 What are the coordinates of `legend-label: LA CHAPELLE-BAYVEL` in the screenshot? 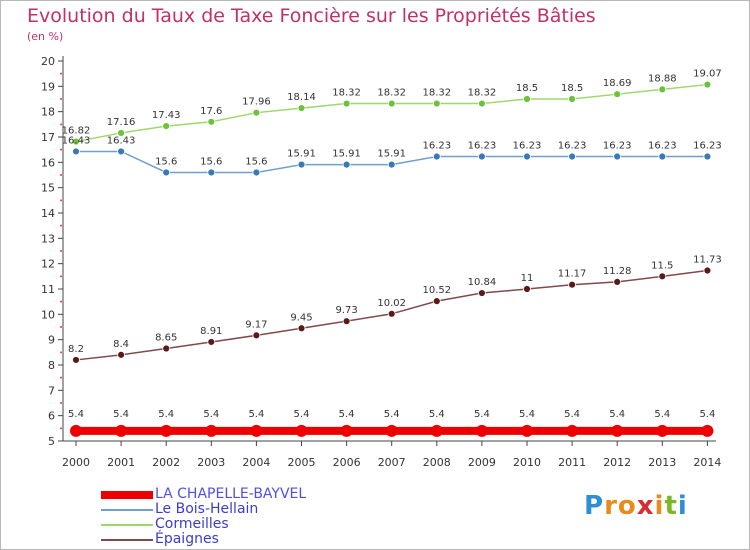 It's located at (231, 494).